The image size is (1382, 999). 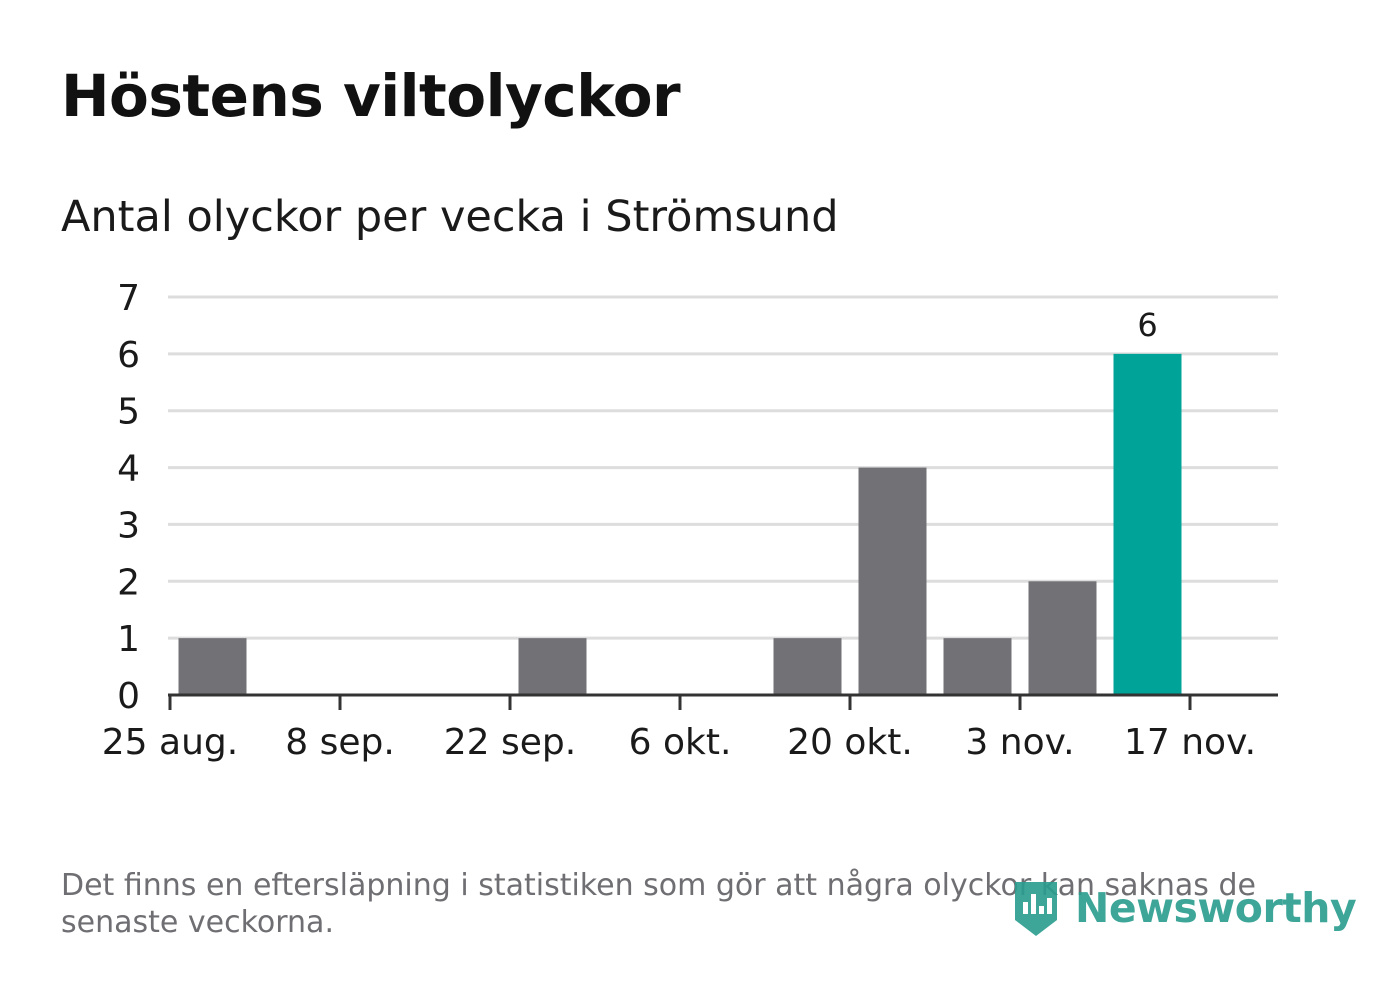 What do you see at coordinates (128, 696) in the screenshot?
I see `y-tick-label: 0` at bounding box center [128, 696].